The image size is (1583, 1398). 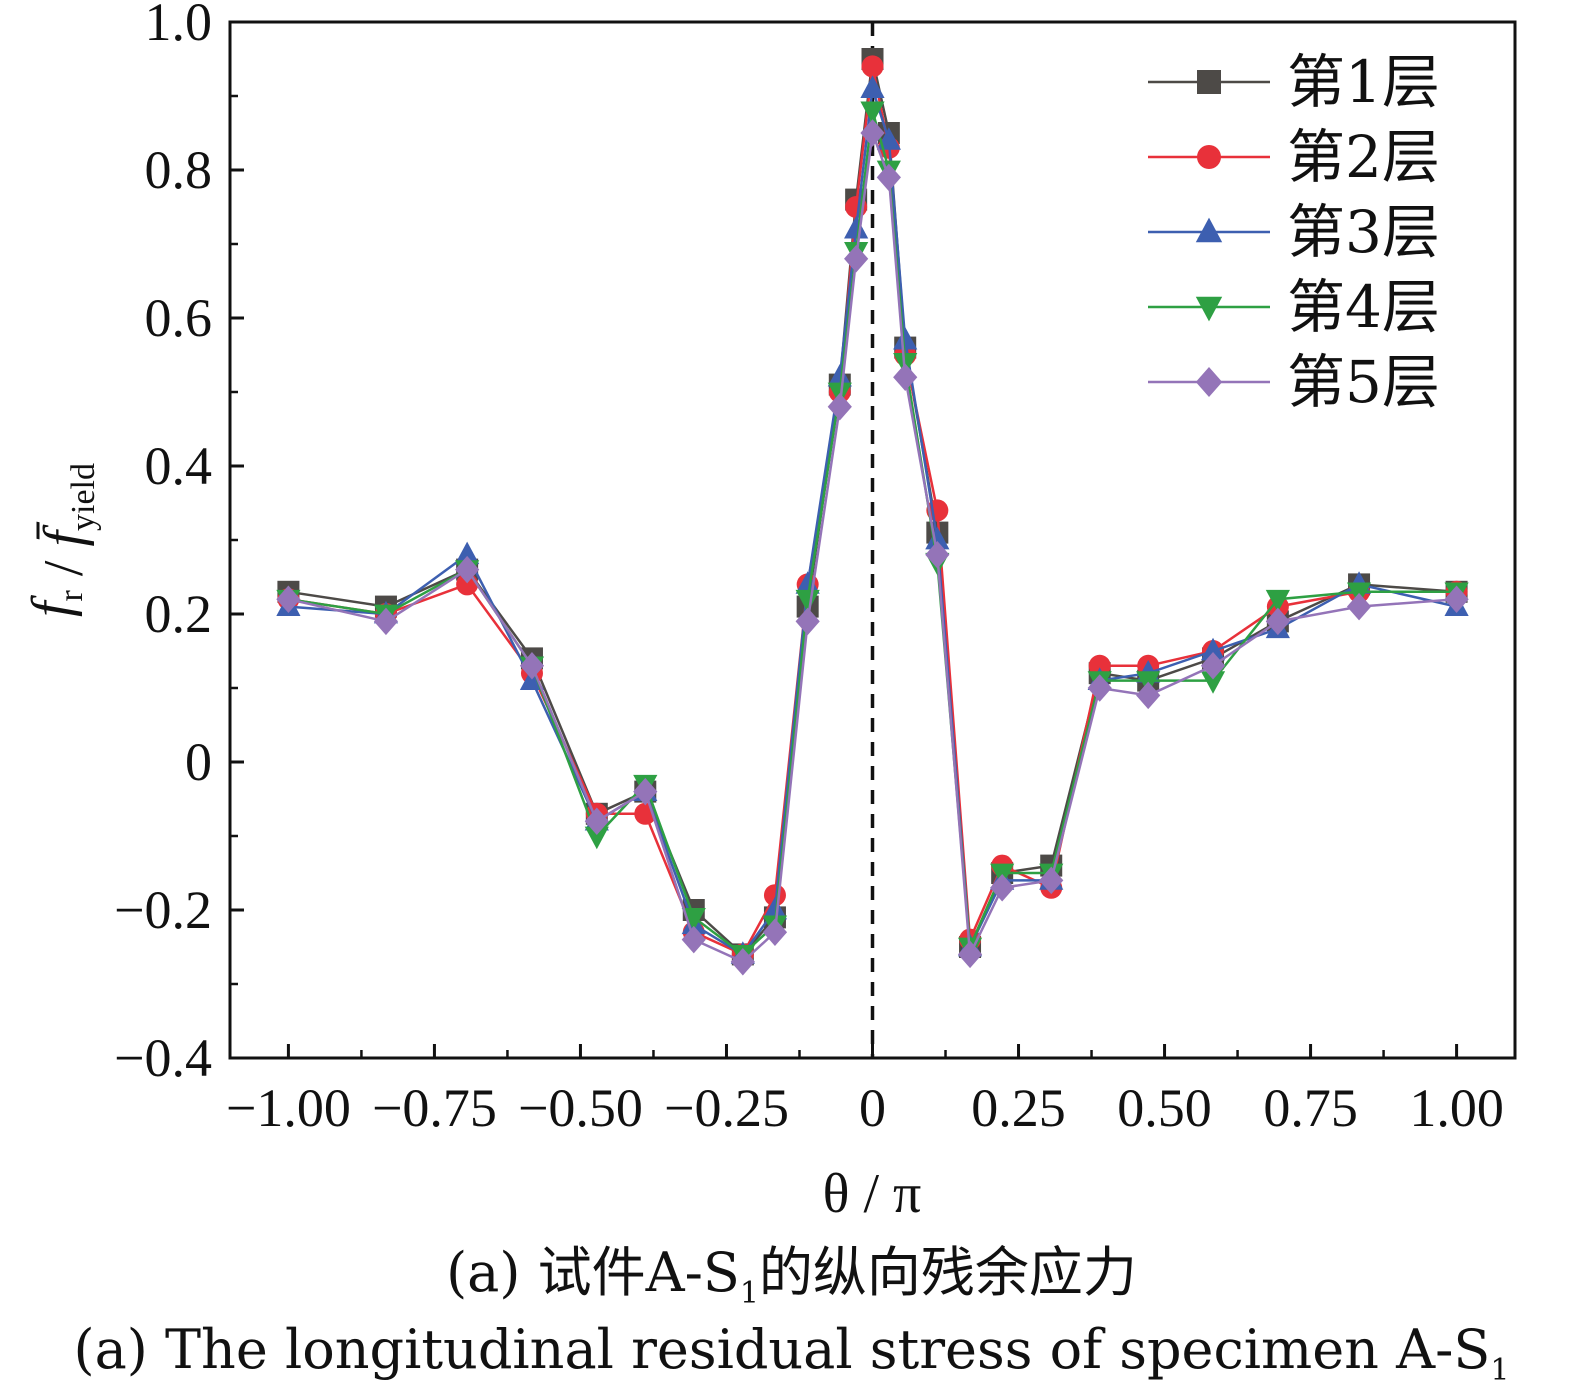 What do you see at coordinates (580, 1108) in the screenshot?
I see `x-tick-label: −0.50` at bounding box center [580, 1108].